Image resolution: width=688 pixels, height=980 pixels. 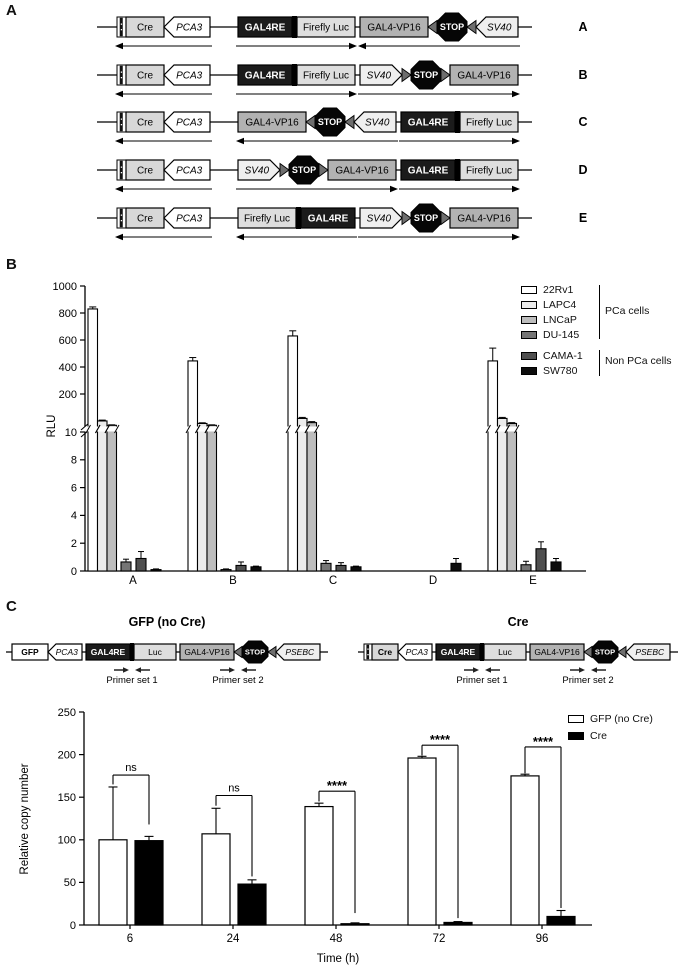 What do you see at coordinates (323, 429) in the screenshot?
I see `axis-break-band` at bounding box center [323, 429].